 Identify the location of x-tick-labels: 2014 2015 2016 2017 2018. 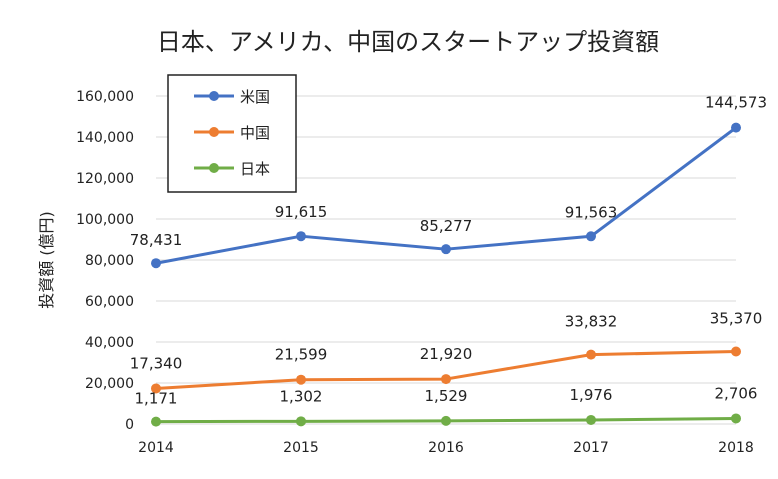
(446, 448).